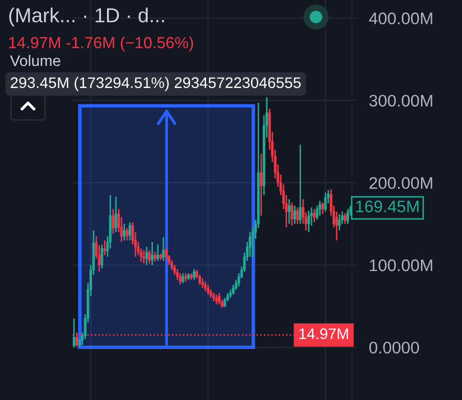 The width and height of the screenshot is (462, 400). I want to click on y-tick-label: 300.00M, so click(400, 100).